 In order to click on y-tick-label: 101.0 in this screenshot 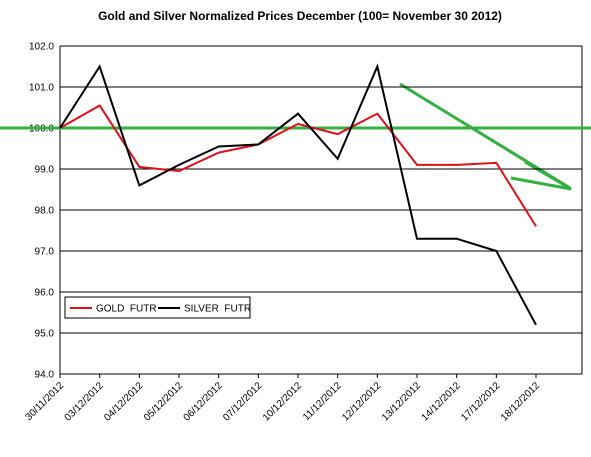, I will do `click(41, 88)`.